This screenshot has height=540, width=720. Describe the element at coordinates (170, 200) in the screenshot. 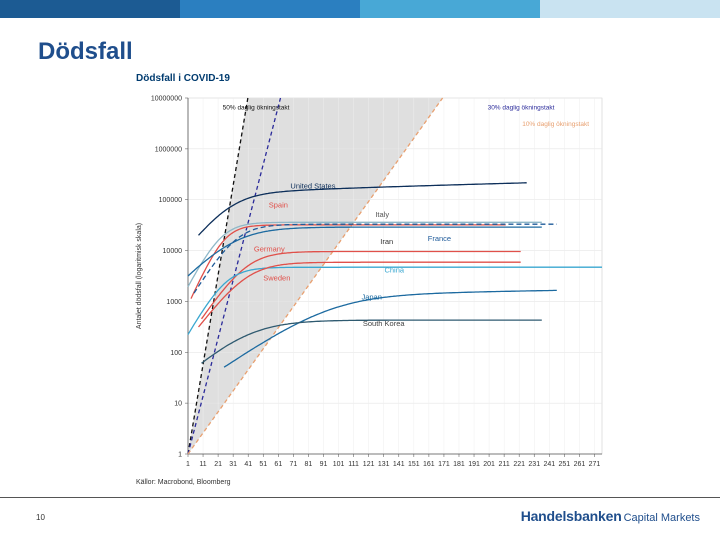

I see `y-tick-label: 100000` at that location.